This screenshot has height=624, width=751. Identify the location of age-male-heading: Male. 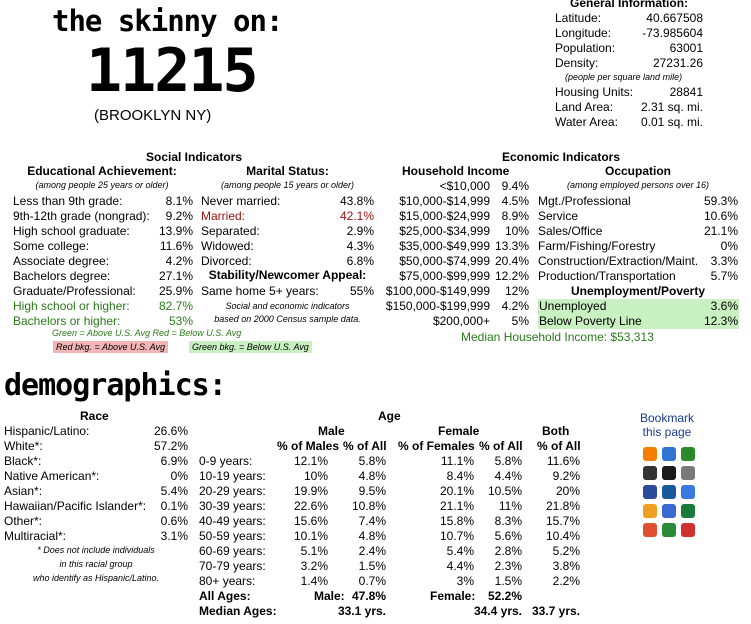
(331, 431).